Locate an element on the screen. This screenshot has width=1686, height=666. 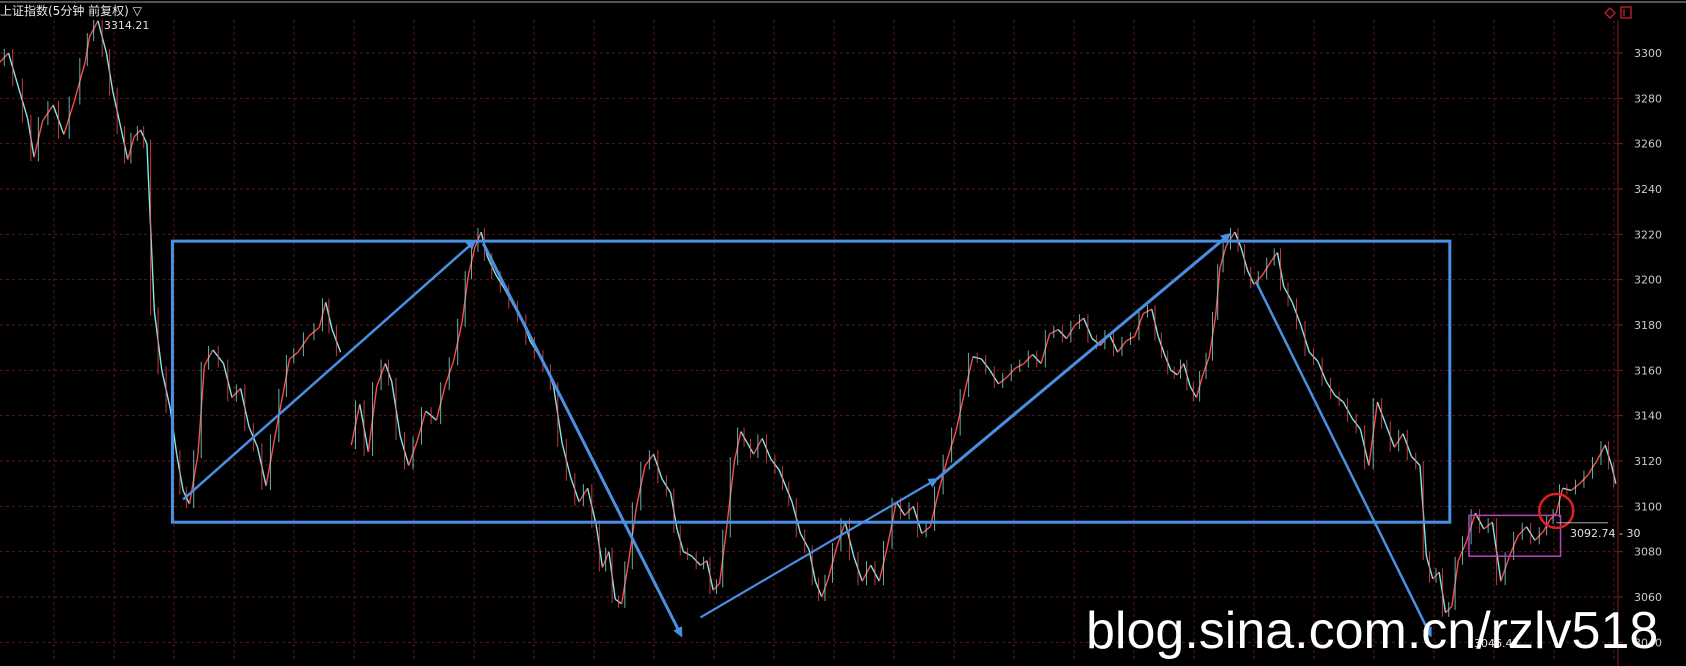
watermark: blog.sina.com.cn/rzlv518 is located at coordinates (1372, 631).